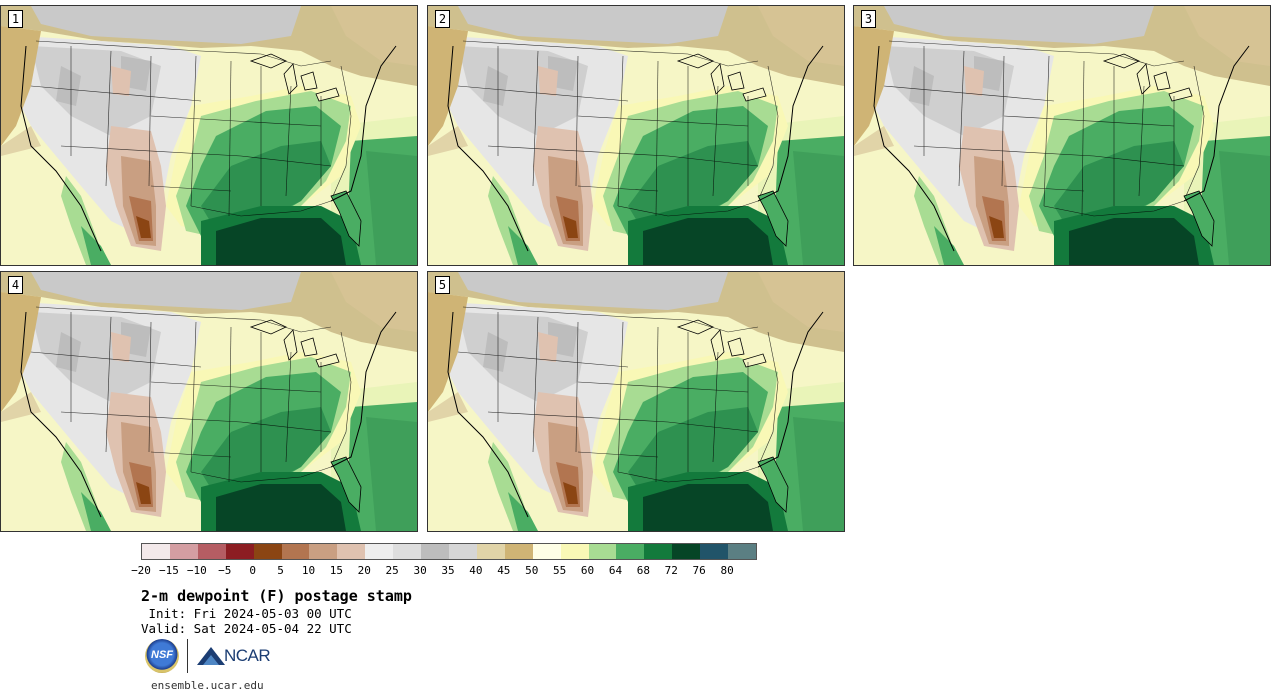  I want to click on colorbar-tick-label: 35, so click(448, 570).